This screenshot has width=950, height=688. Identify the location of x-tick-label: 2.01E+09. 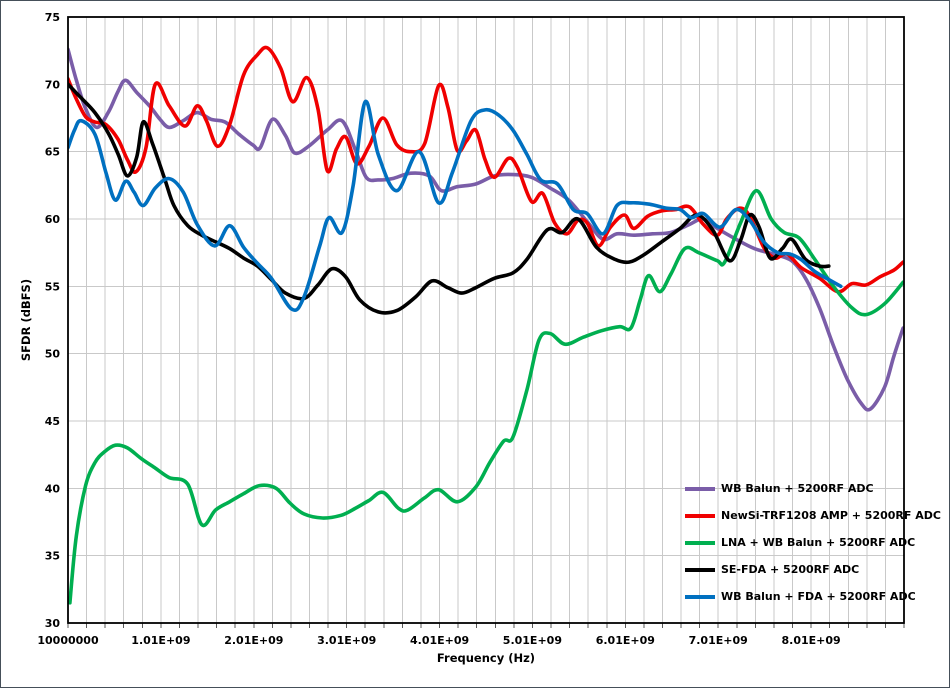
(253, 640).